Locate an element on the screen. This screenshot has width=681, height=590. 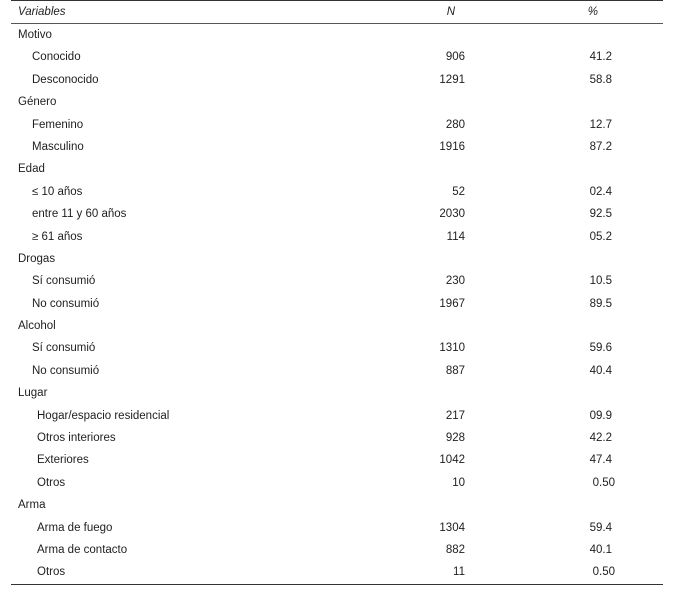
row-pct: 41.2 is located at coordinates (600, 57).